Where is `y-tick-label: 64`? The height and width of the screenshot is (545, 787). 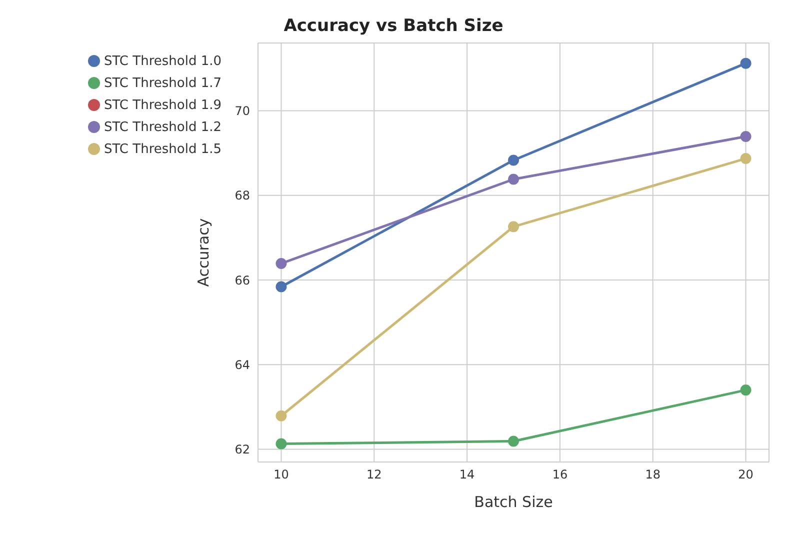 y-tick-label: 64 is located at coordinates (242, 365).